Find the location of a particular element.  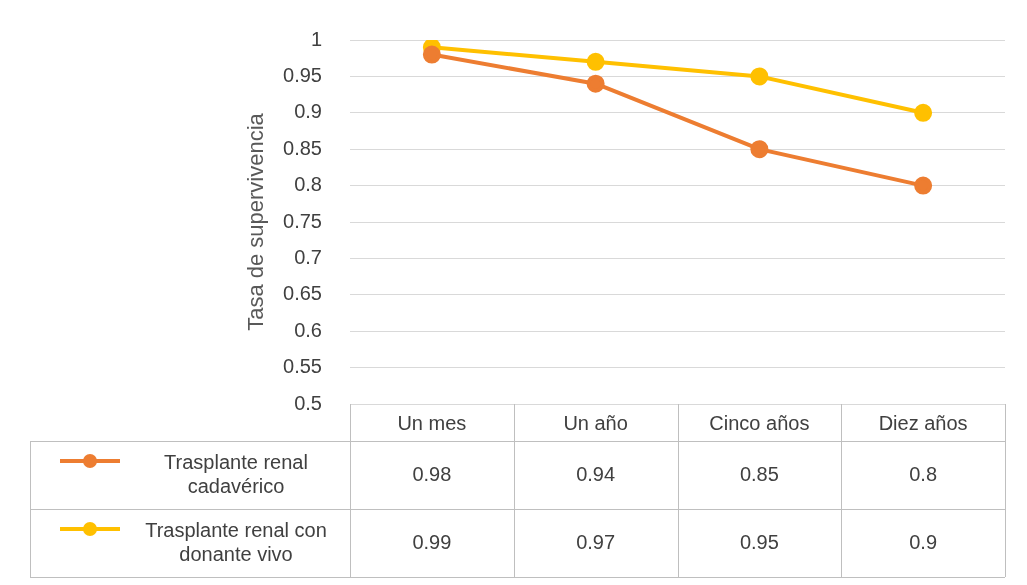

x-tick-label: Un año is located at coordinates (595, 422).